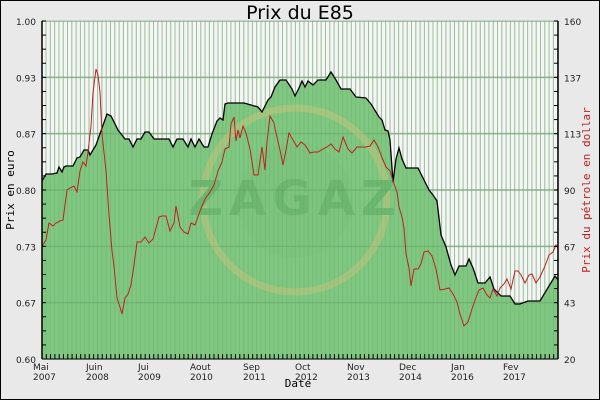  I want to click on svg-text: 0.87, so click(26, 136).